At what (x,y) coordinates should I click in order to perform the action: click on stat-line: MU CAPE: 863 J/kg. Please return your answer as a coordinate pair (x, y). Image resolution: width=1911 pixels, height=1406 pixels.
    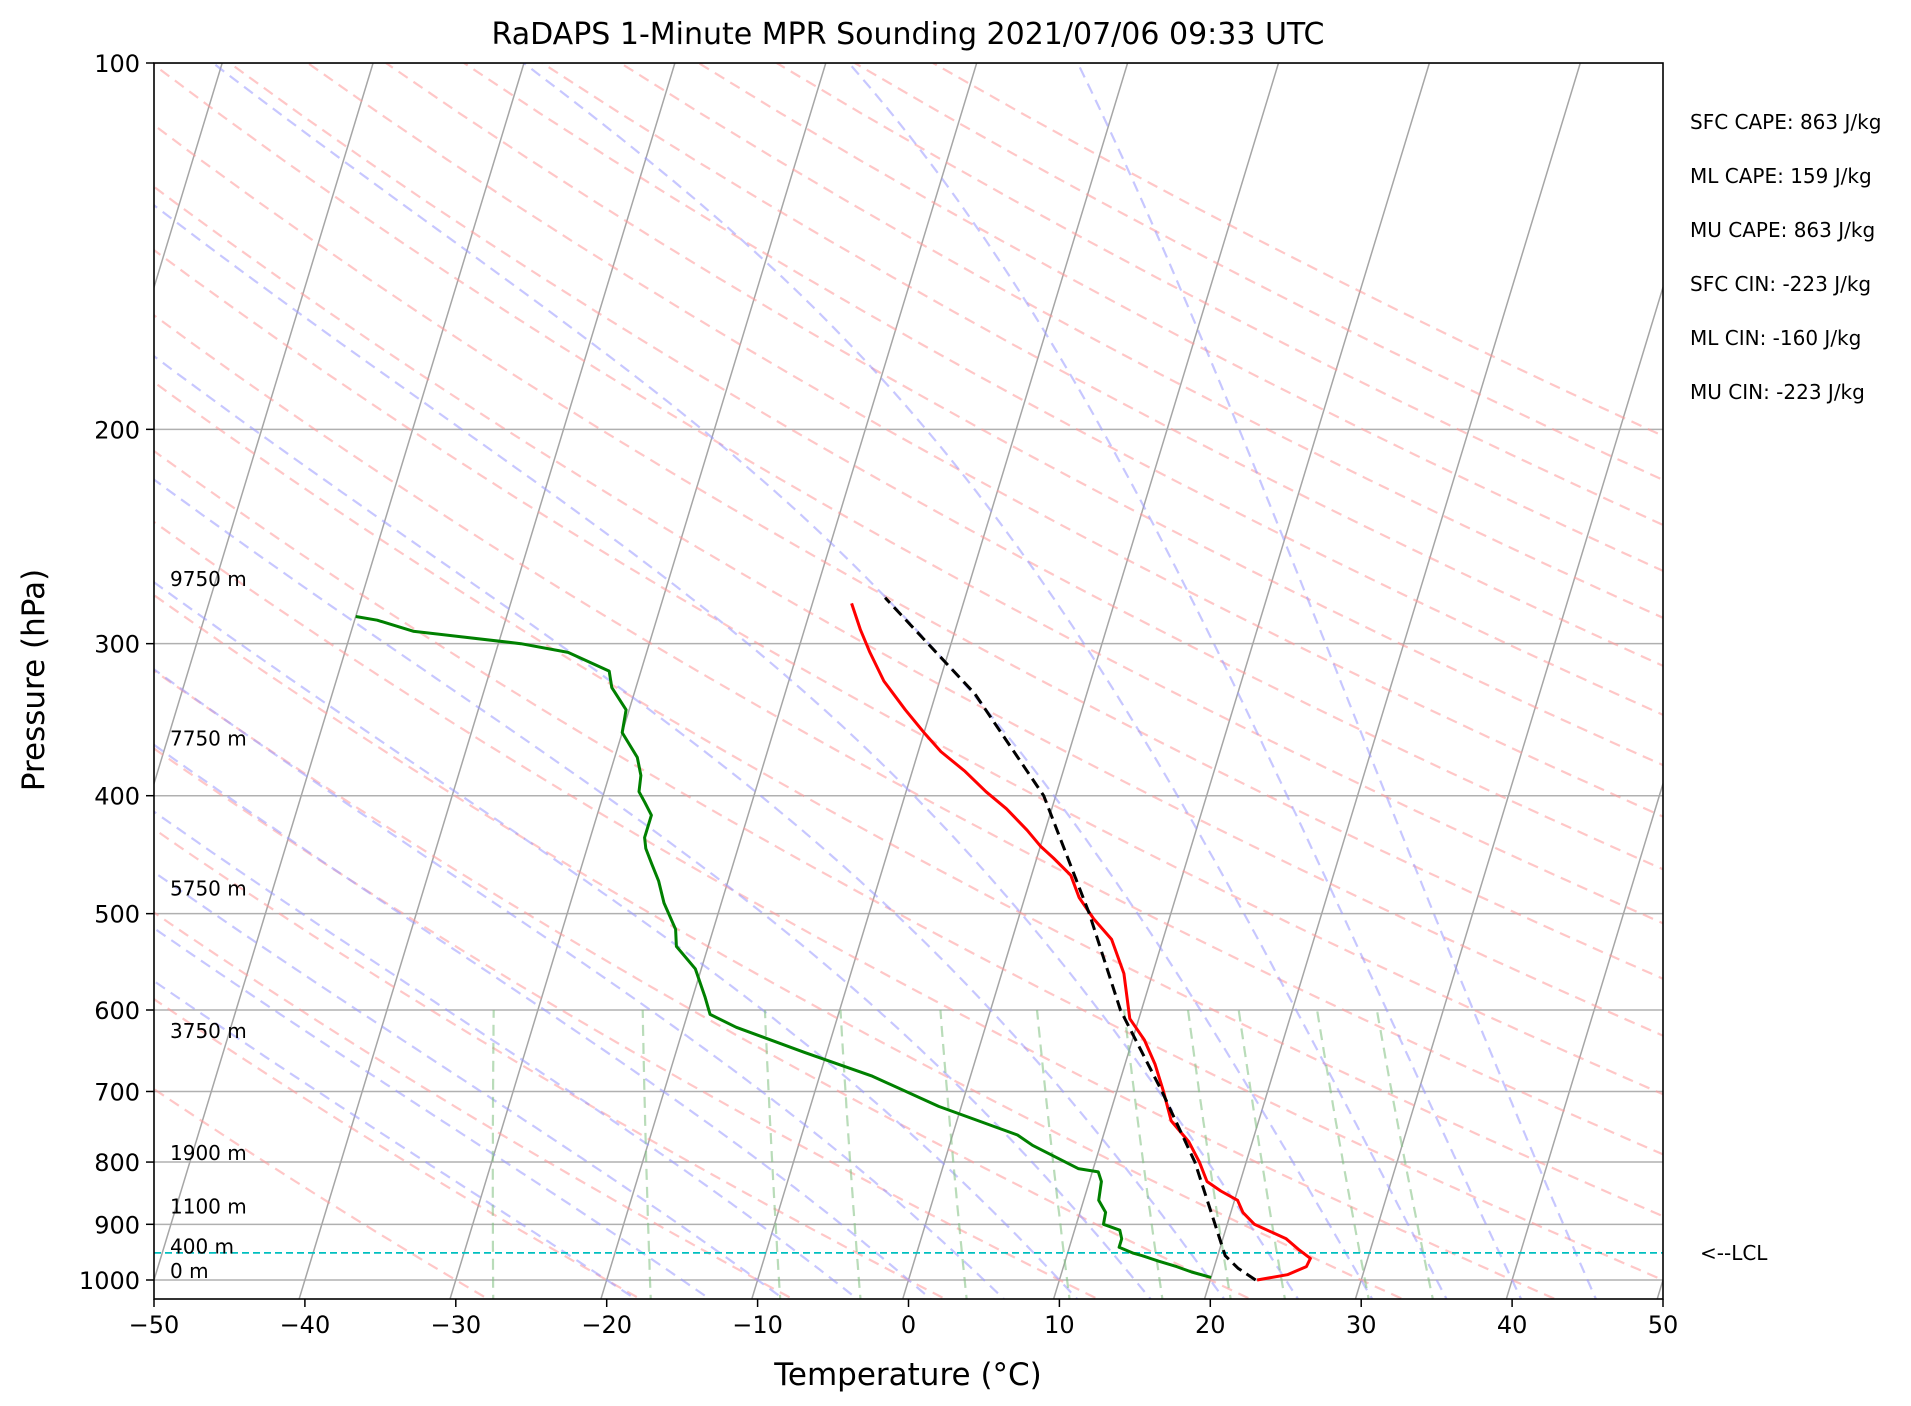
    Looking at the image, I should click on (1782, 230).